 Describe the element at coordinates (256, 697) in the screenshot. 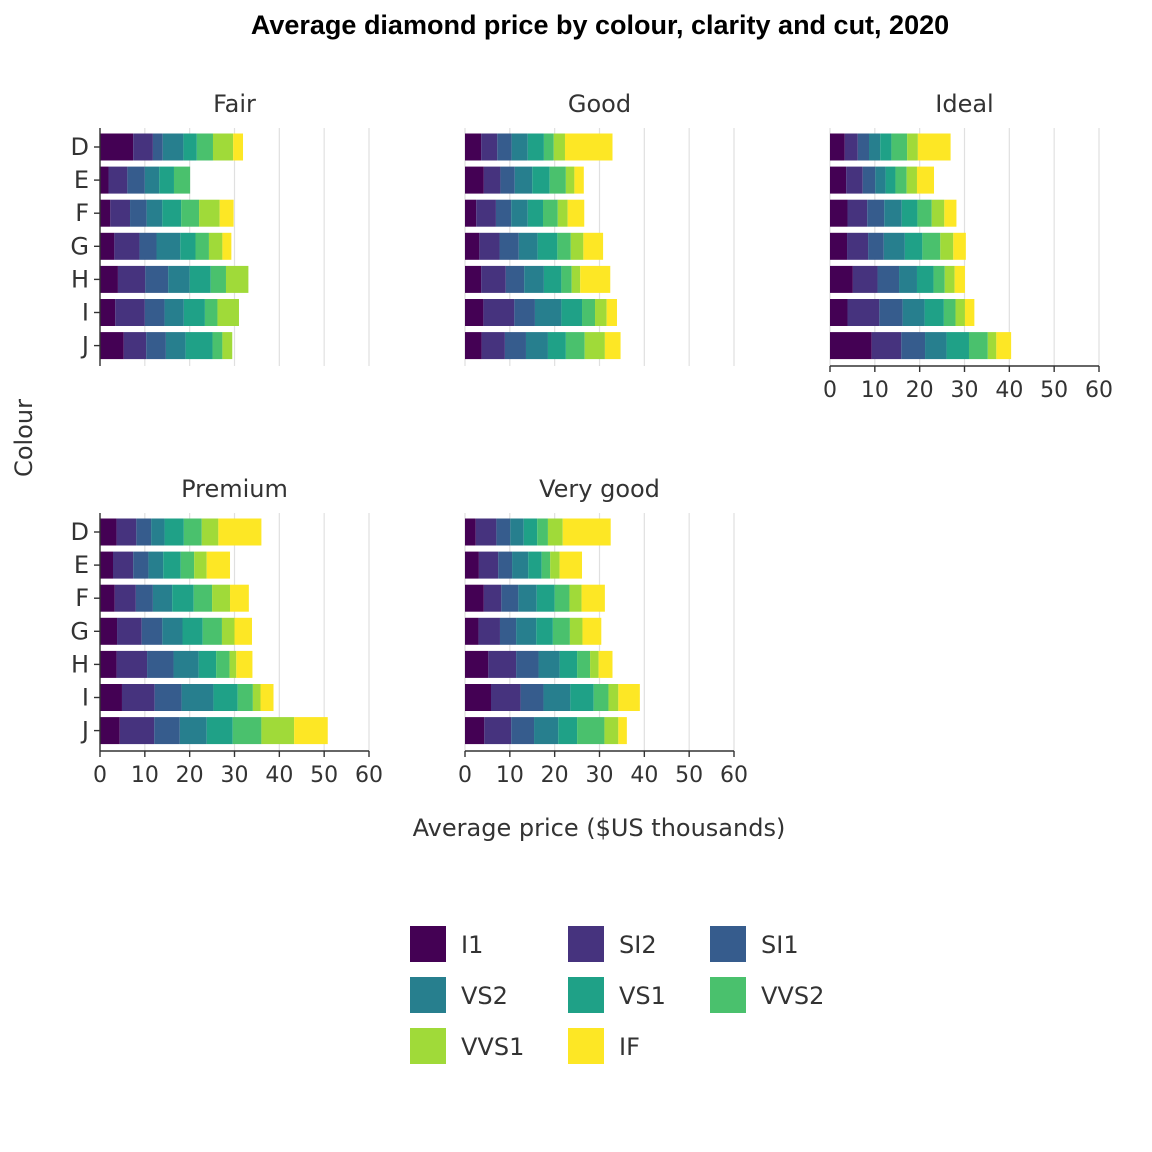

I see `bar-segment-I-VVS1` at that location.